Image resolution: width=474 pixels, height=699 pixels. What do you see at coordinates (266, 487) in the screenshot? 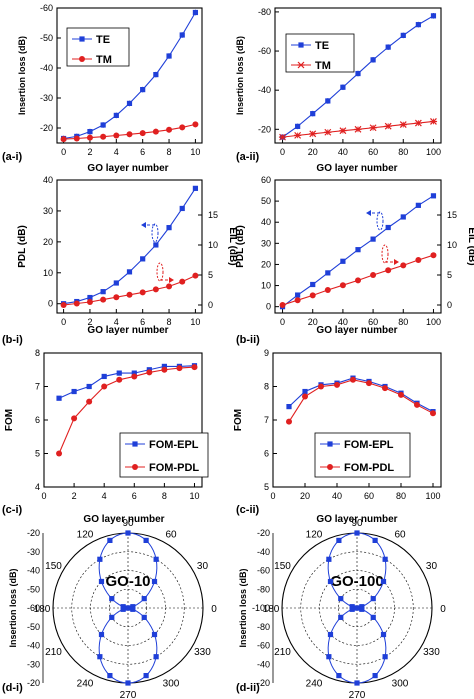
I see `y-tick-label: 5` at bounding box center [266, 487].